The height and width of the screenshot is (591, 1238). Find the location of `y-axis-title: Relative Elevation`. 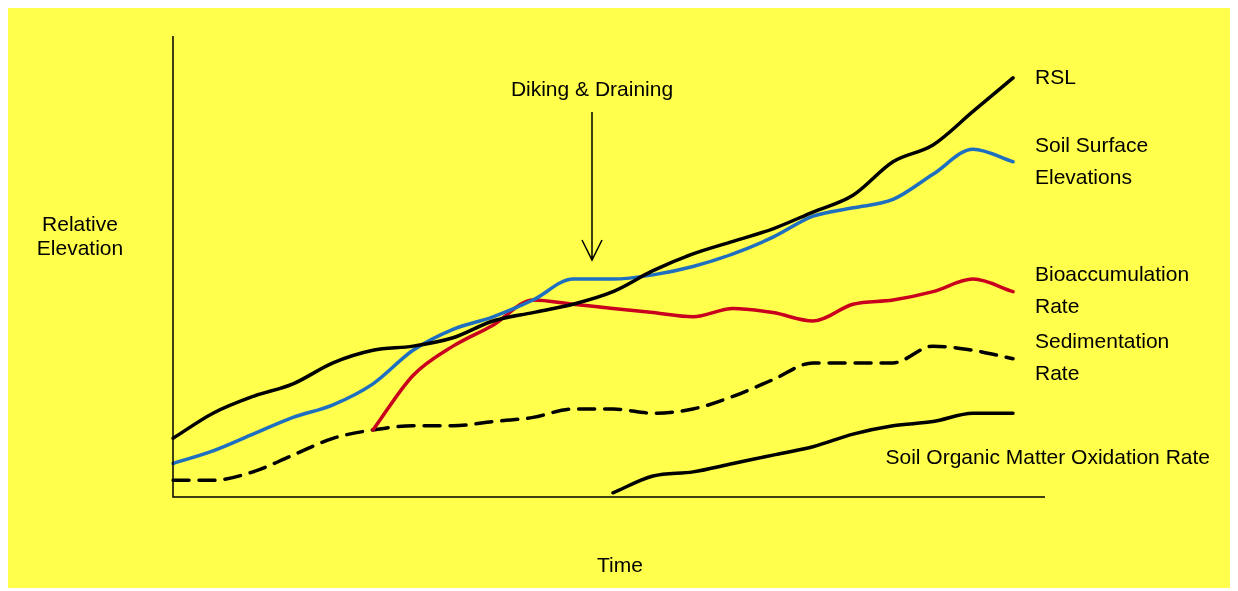

y-axis-title: Relative Elevation is located at coordinates (80, 236).